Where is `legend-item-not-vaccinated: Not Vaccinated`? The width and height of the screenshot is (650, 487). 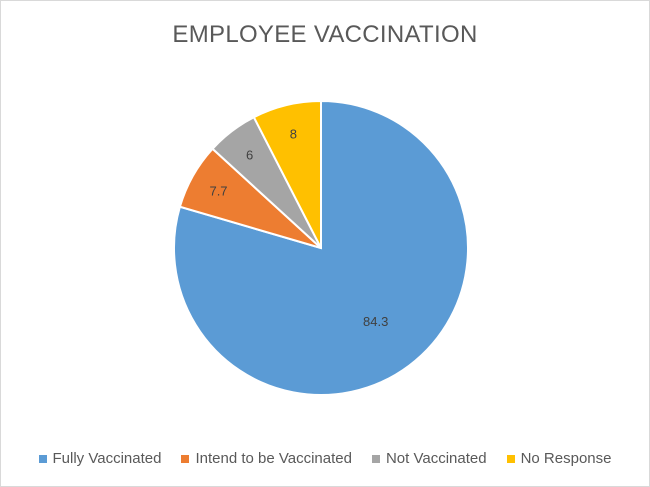
legend-item-not-vaccinated: Not Vaccinated is located at coordinates (429, 458).